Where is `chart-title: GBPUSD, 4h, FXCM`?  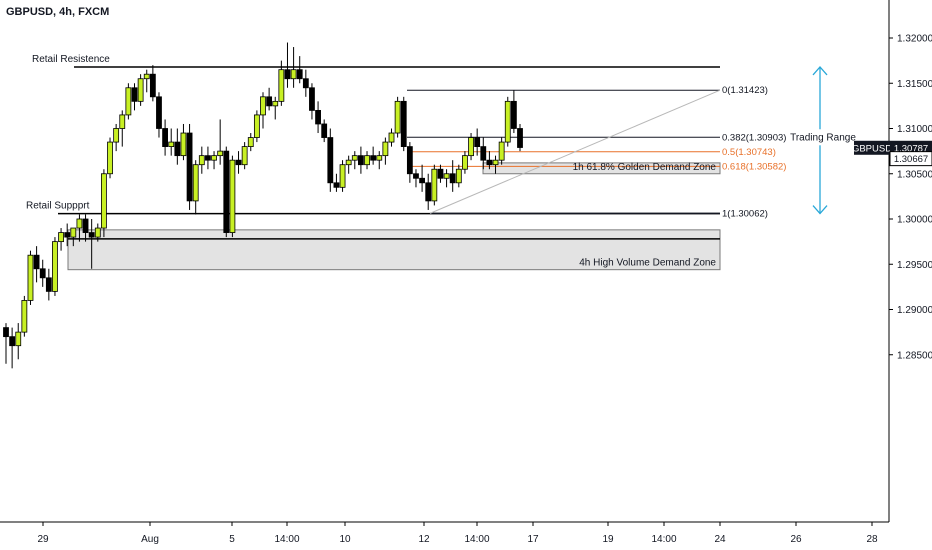
chart-title: GBPUSD, 4h, FXCM is located at coordinates (58, 12).